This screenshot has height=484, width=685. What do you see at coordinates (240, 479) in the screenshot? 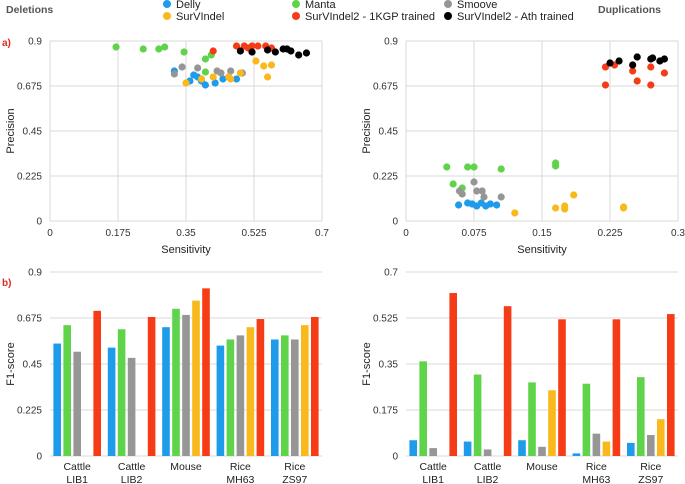
I see `x-category-label: MH63` at bounding box center [240, 479].